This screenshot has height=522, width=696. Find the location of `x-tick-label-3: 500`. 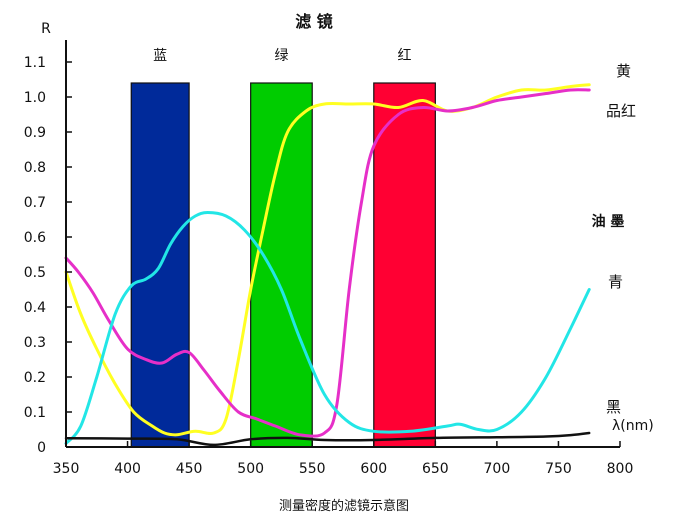

x-tick-label-3: 500 is located at coordinates (250, 469).